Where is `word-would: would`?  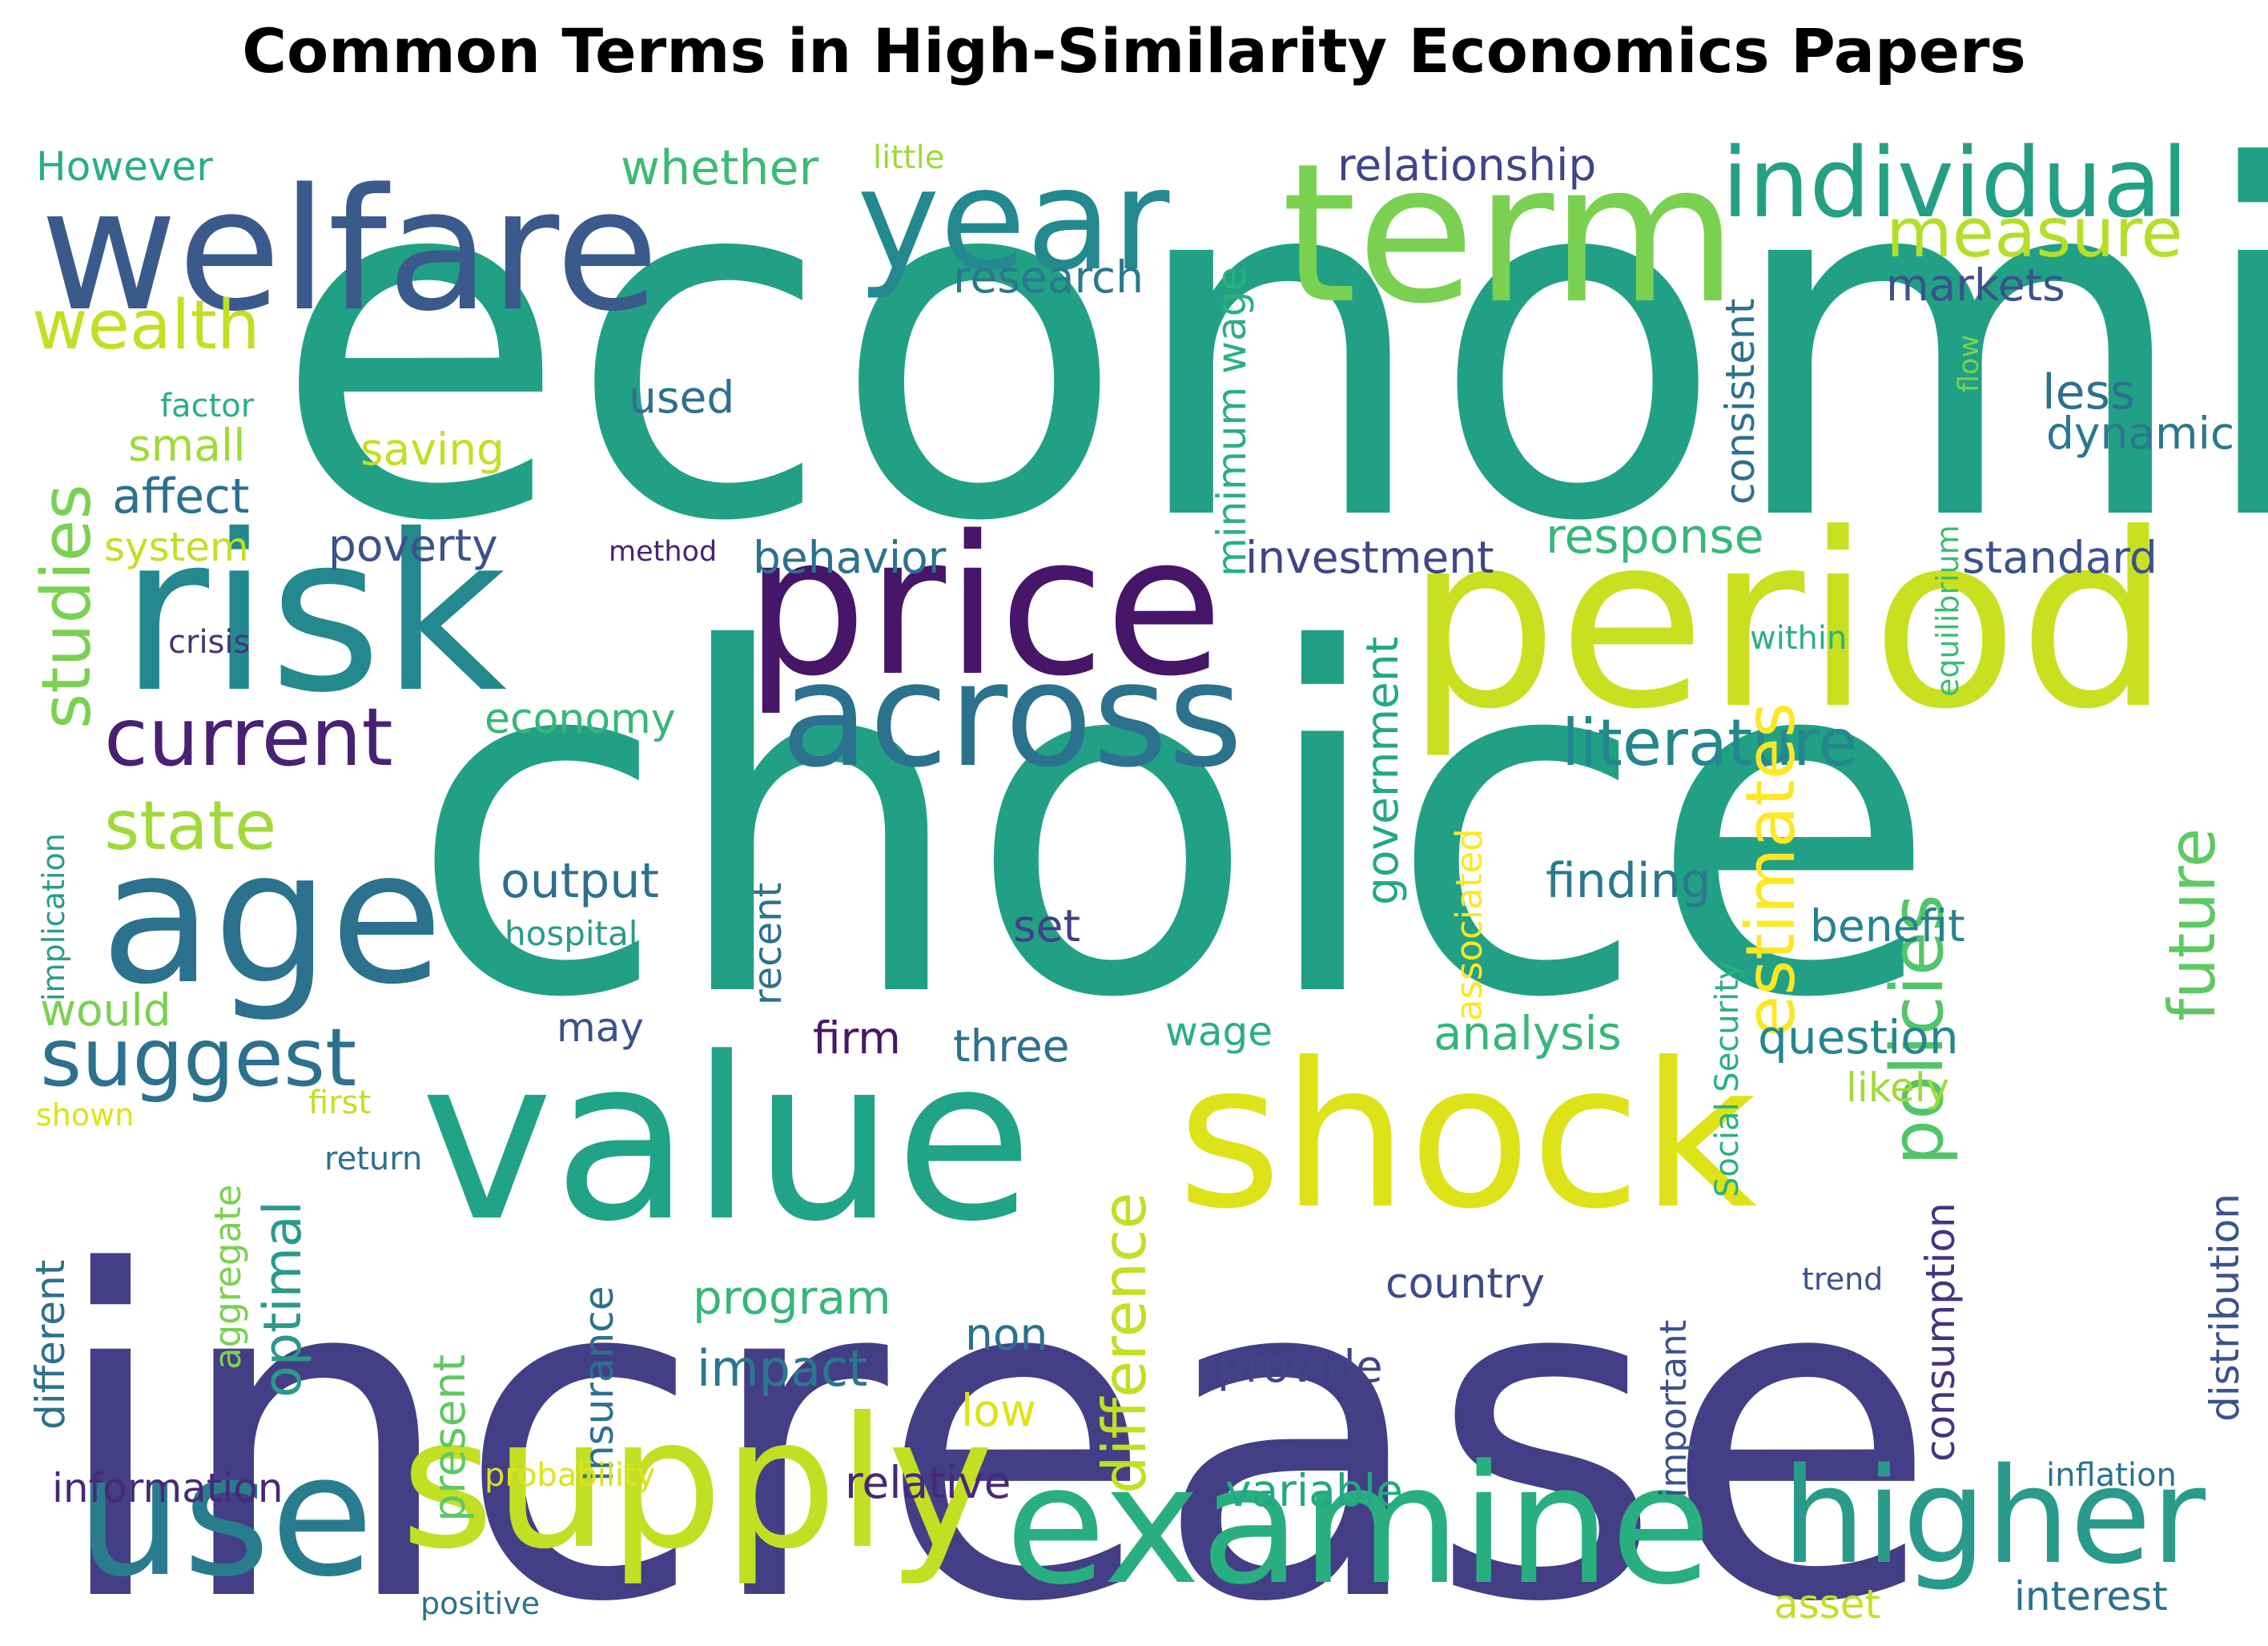
word-would: would is located at coordinates (105, 1010).